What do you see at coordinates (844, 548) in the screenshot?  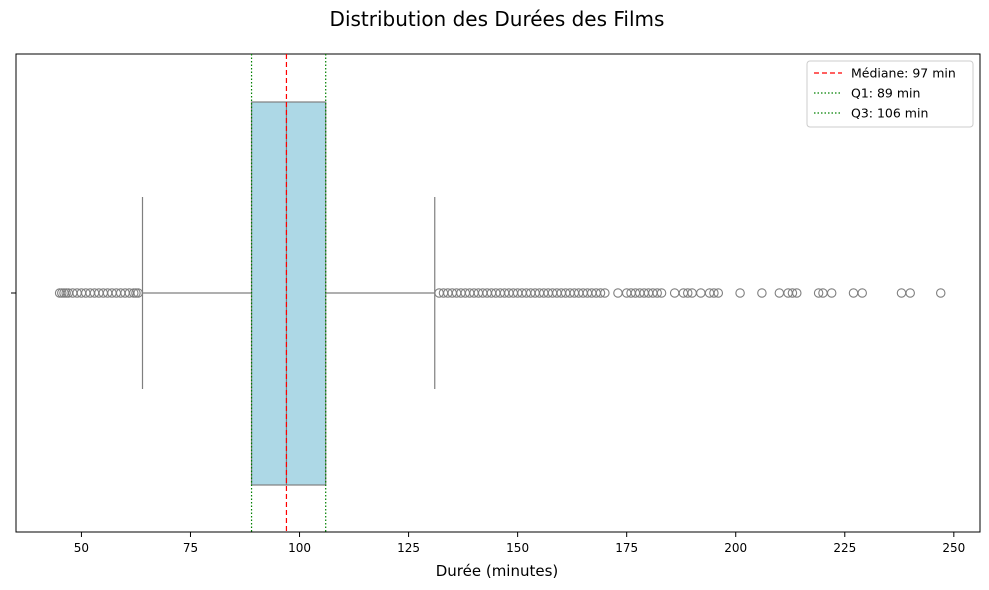 I see `x-tick-label: 225` at bounding box center [844, 548].